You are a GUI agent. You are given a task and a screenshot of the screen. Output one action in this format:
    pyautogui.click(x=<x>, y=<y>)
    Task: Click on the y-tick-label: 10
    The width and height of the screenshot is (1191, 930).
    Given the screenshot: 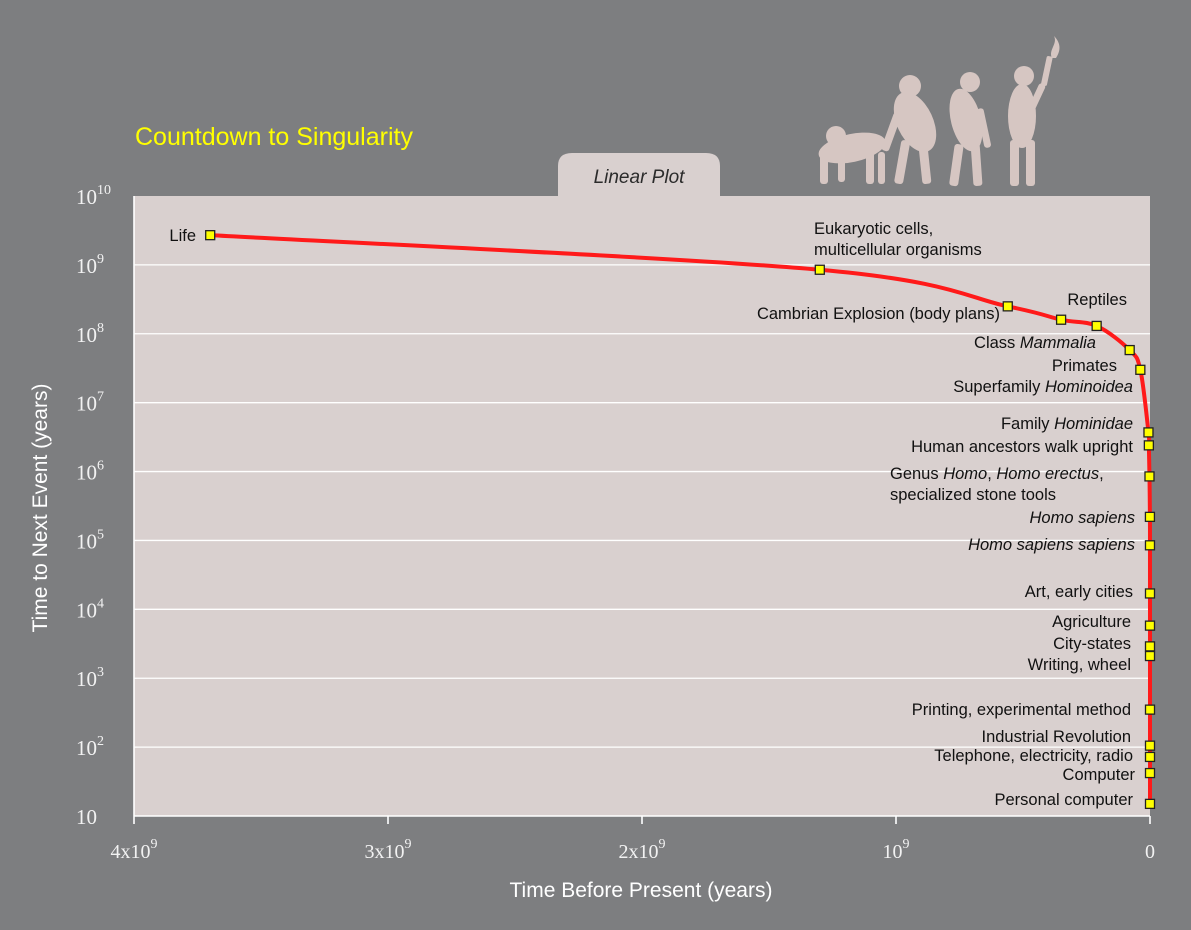 What is the action you would take?
    pyautogui.click(x=86, y=817)
    